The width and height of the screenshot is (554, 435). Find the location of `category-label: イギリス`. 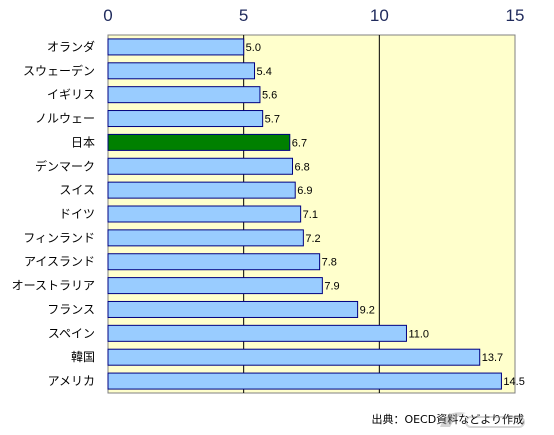

category-label: イギリス is located at coordinates (71, 95).